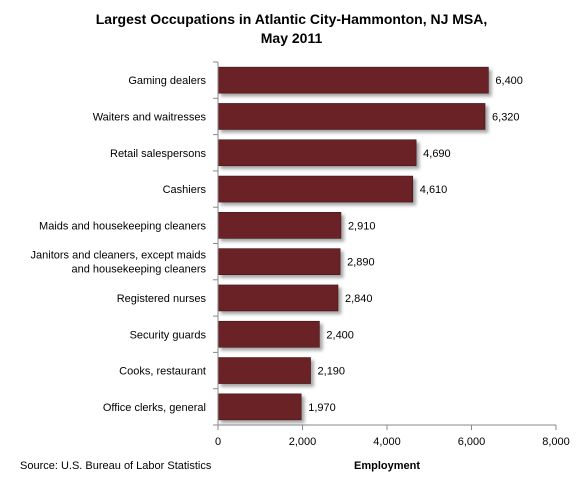 Image resolution: width=583 pixels, height=482 pixels. What do you see at coordinates (154, 408) in the screenshot?
I see `category-label-10: Office clerks, general` at bounding box center [154, 408].